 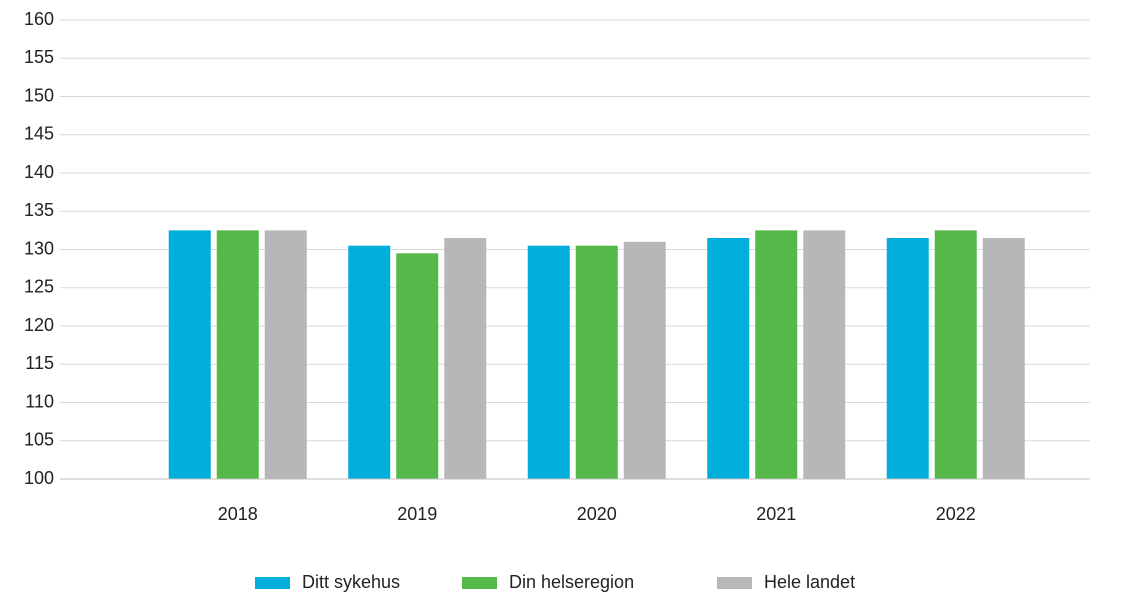 What do you see at coordinates (39, 57) in the screenshot?
I see `y-tick-label: 155` at bounding box center [39, 57].